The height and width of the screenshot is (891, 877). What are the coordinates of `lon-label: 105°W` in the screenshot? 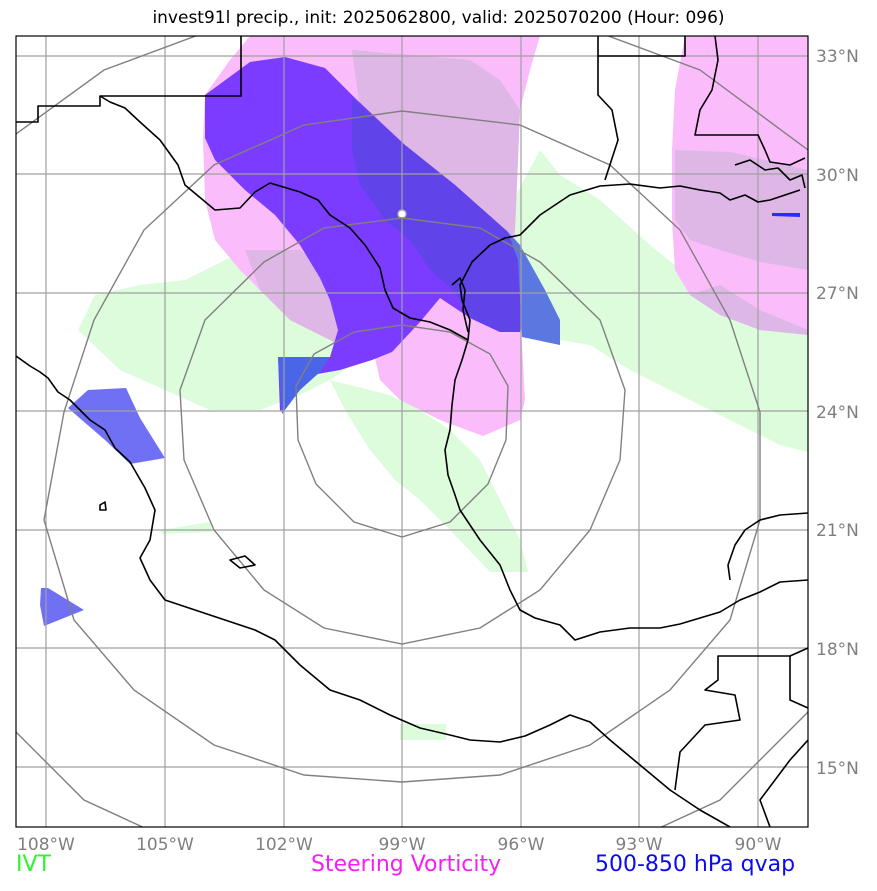 It's located at (165, 845).